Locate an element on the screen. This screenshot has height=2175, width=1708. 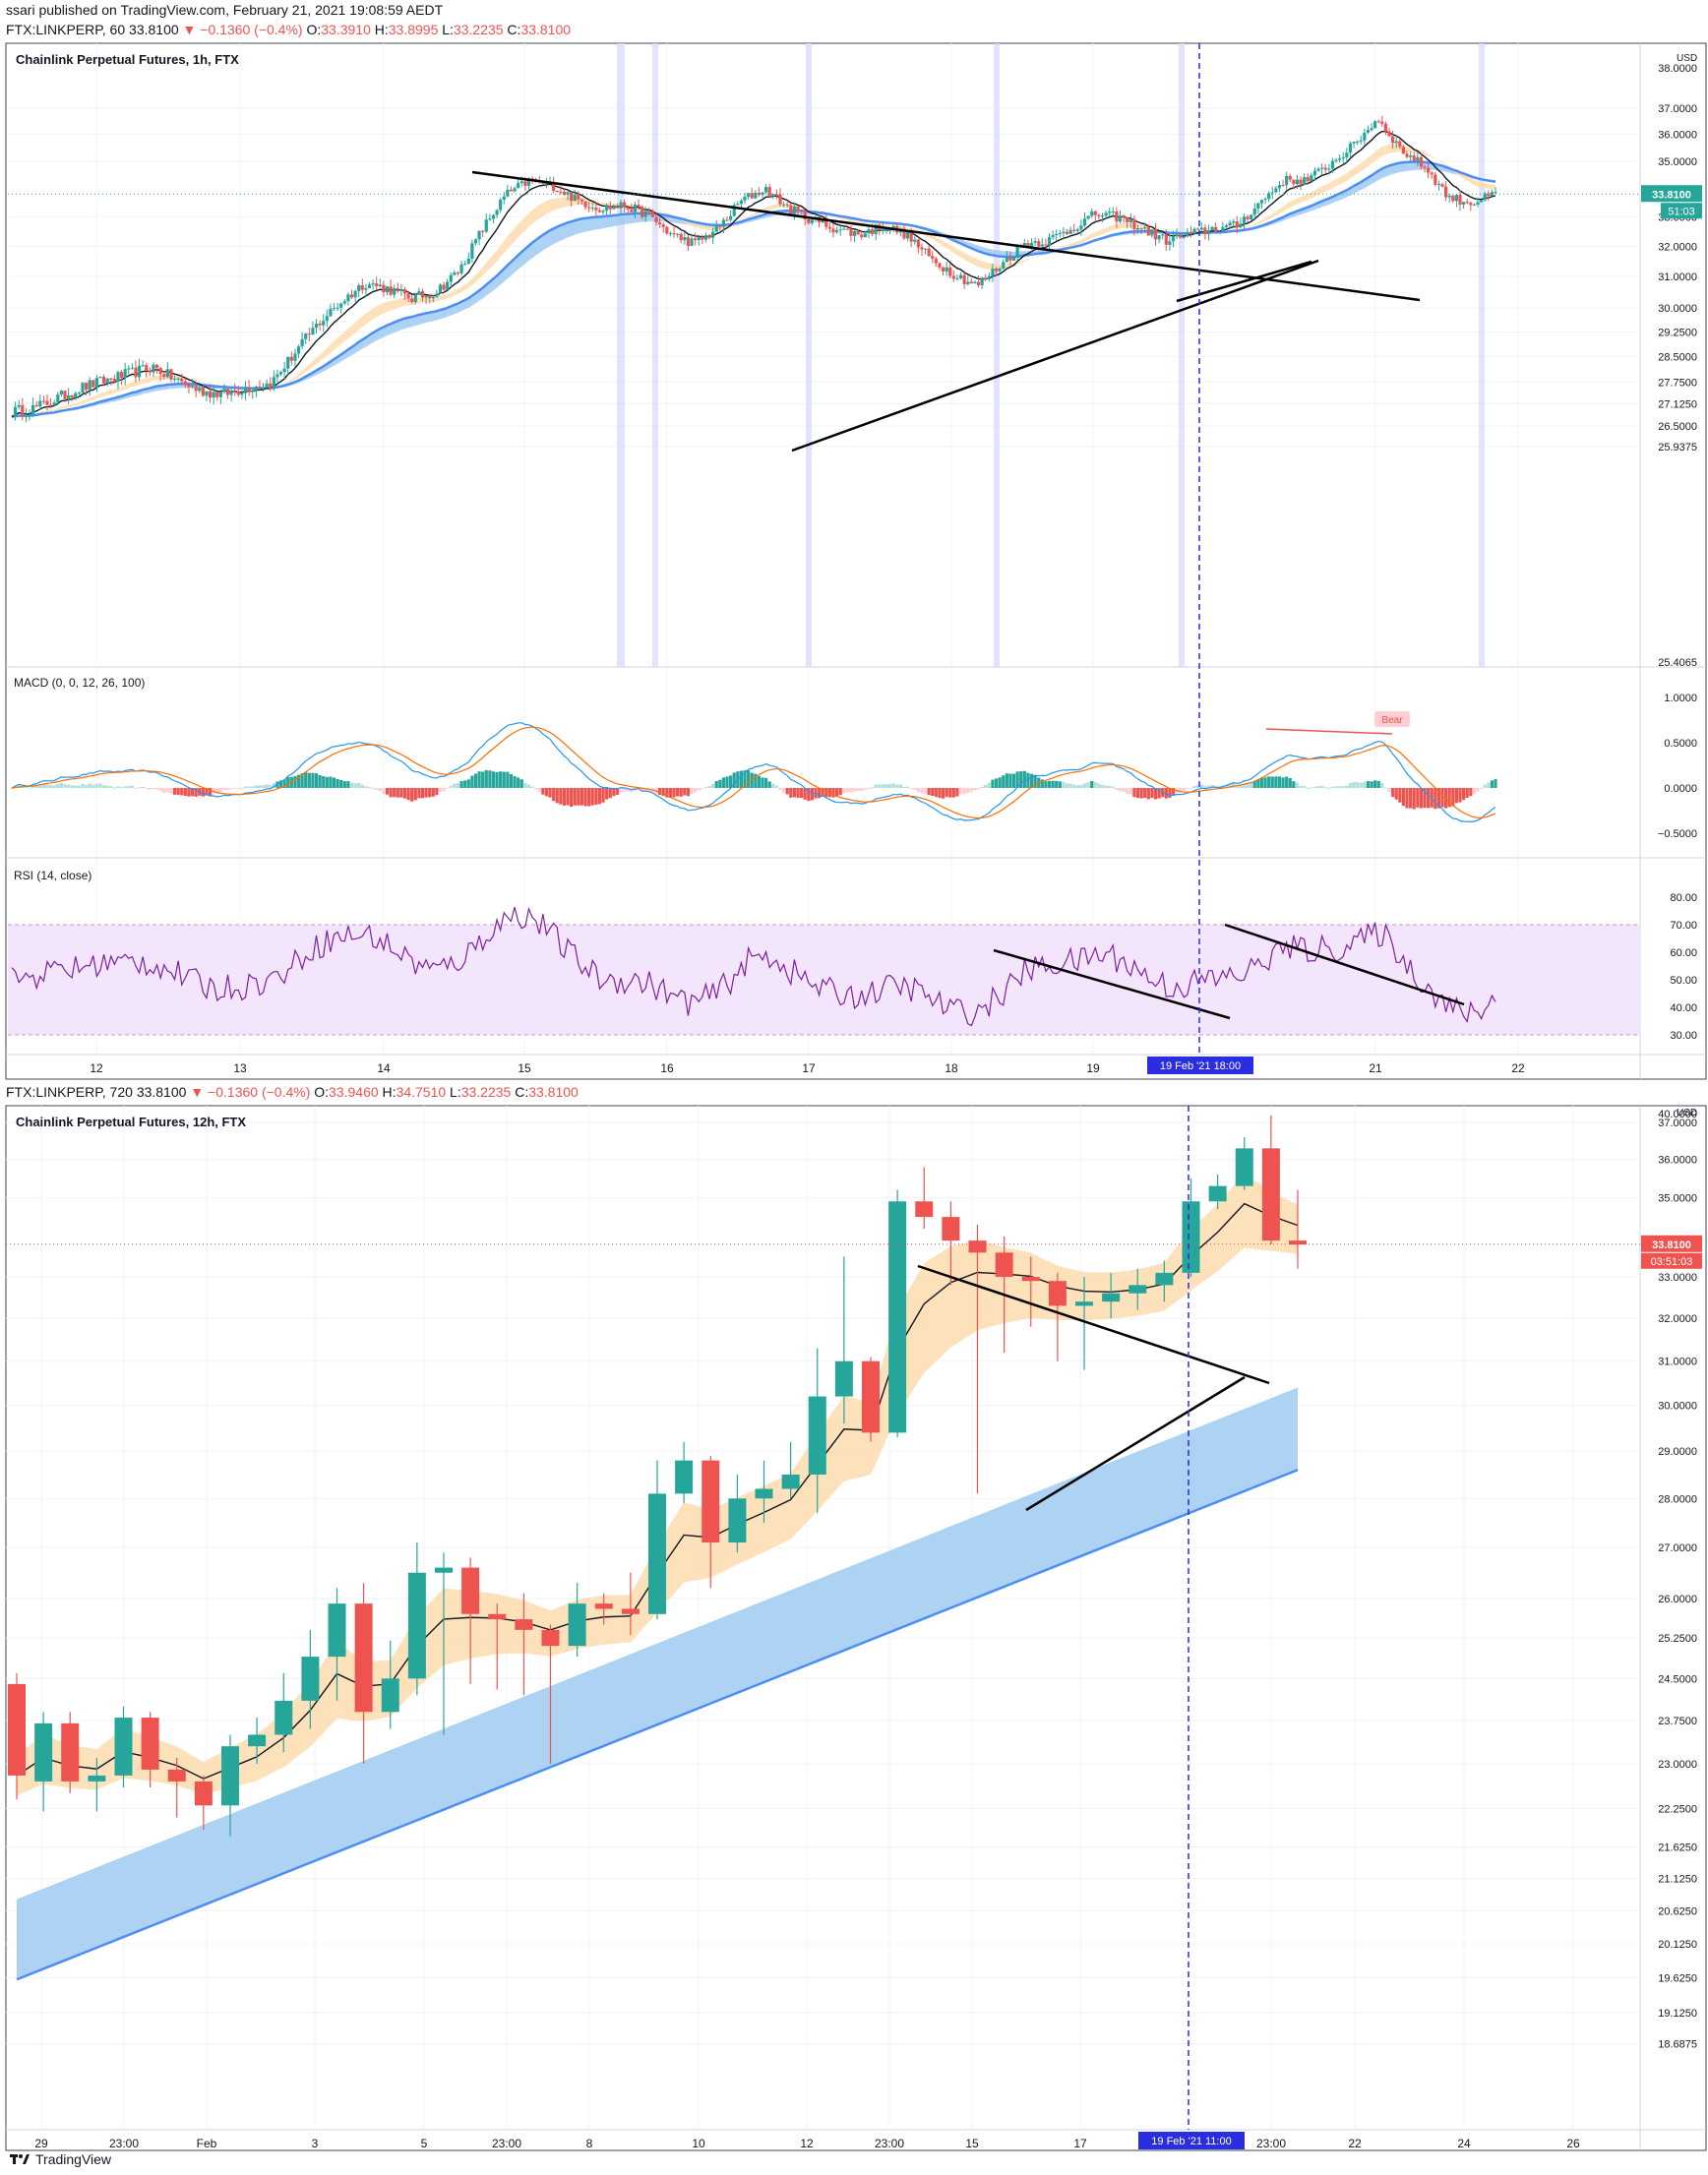
time-tick: 15 is located at coordinates (524, 1068).